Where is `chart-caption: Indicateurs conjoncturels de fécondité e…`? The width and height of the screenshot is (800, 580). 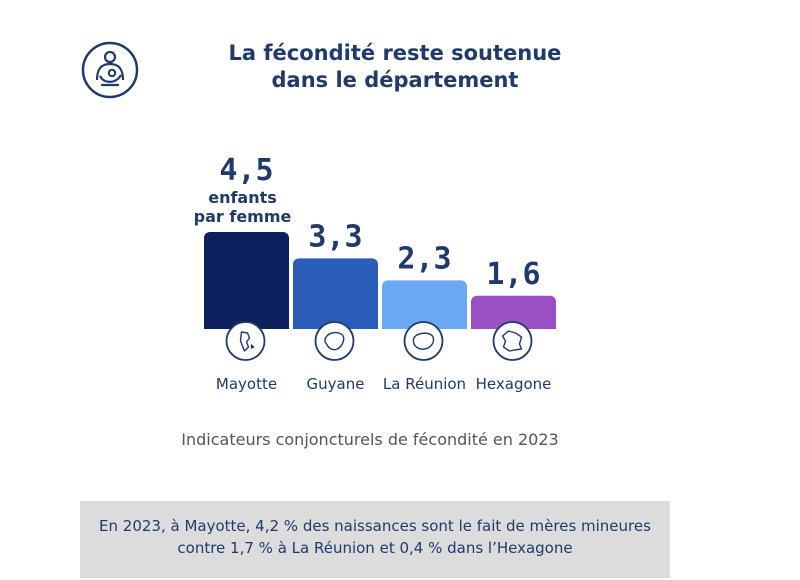 chart-caption: Indicateurs conjoncturels de fécondité e… is located at coordinates (370, 439).